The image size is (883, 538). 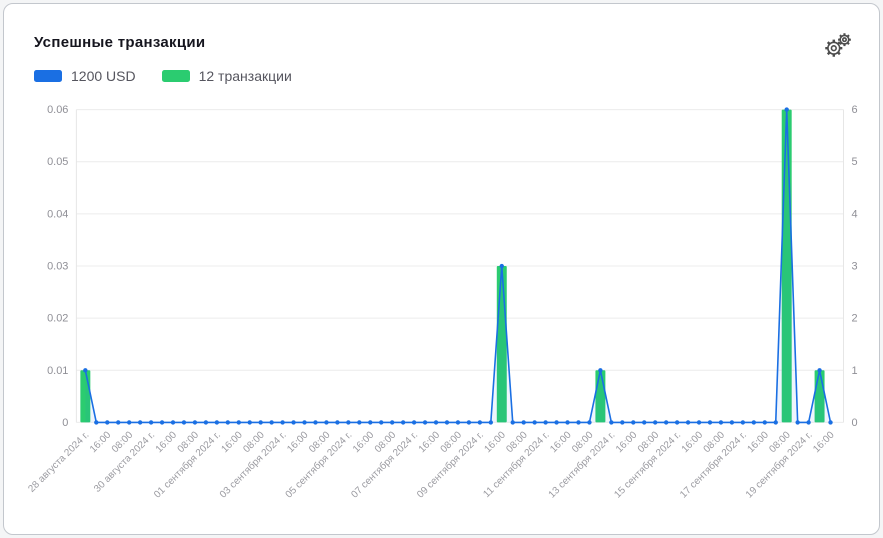 I want to click on left-axis-tick-label: 0.06, so click(x=57, y=110).